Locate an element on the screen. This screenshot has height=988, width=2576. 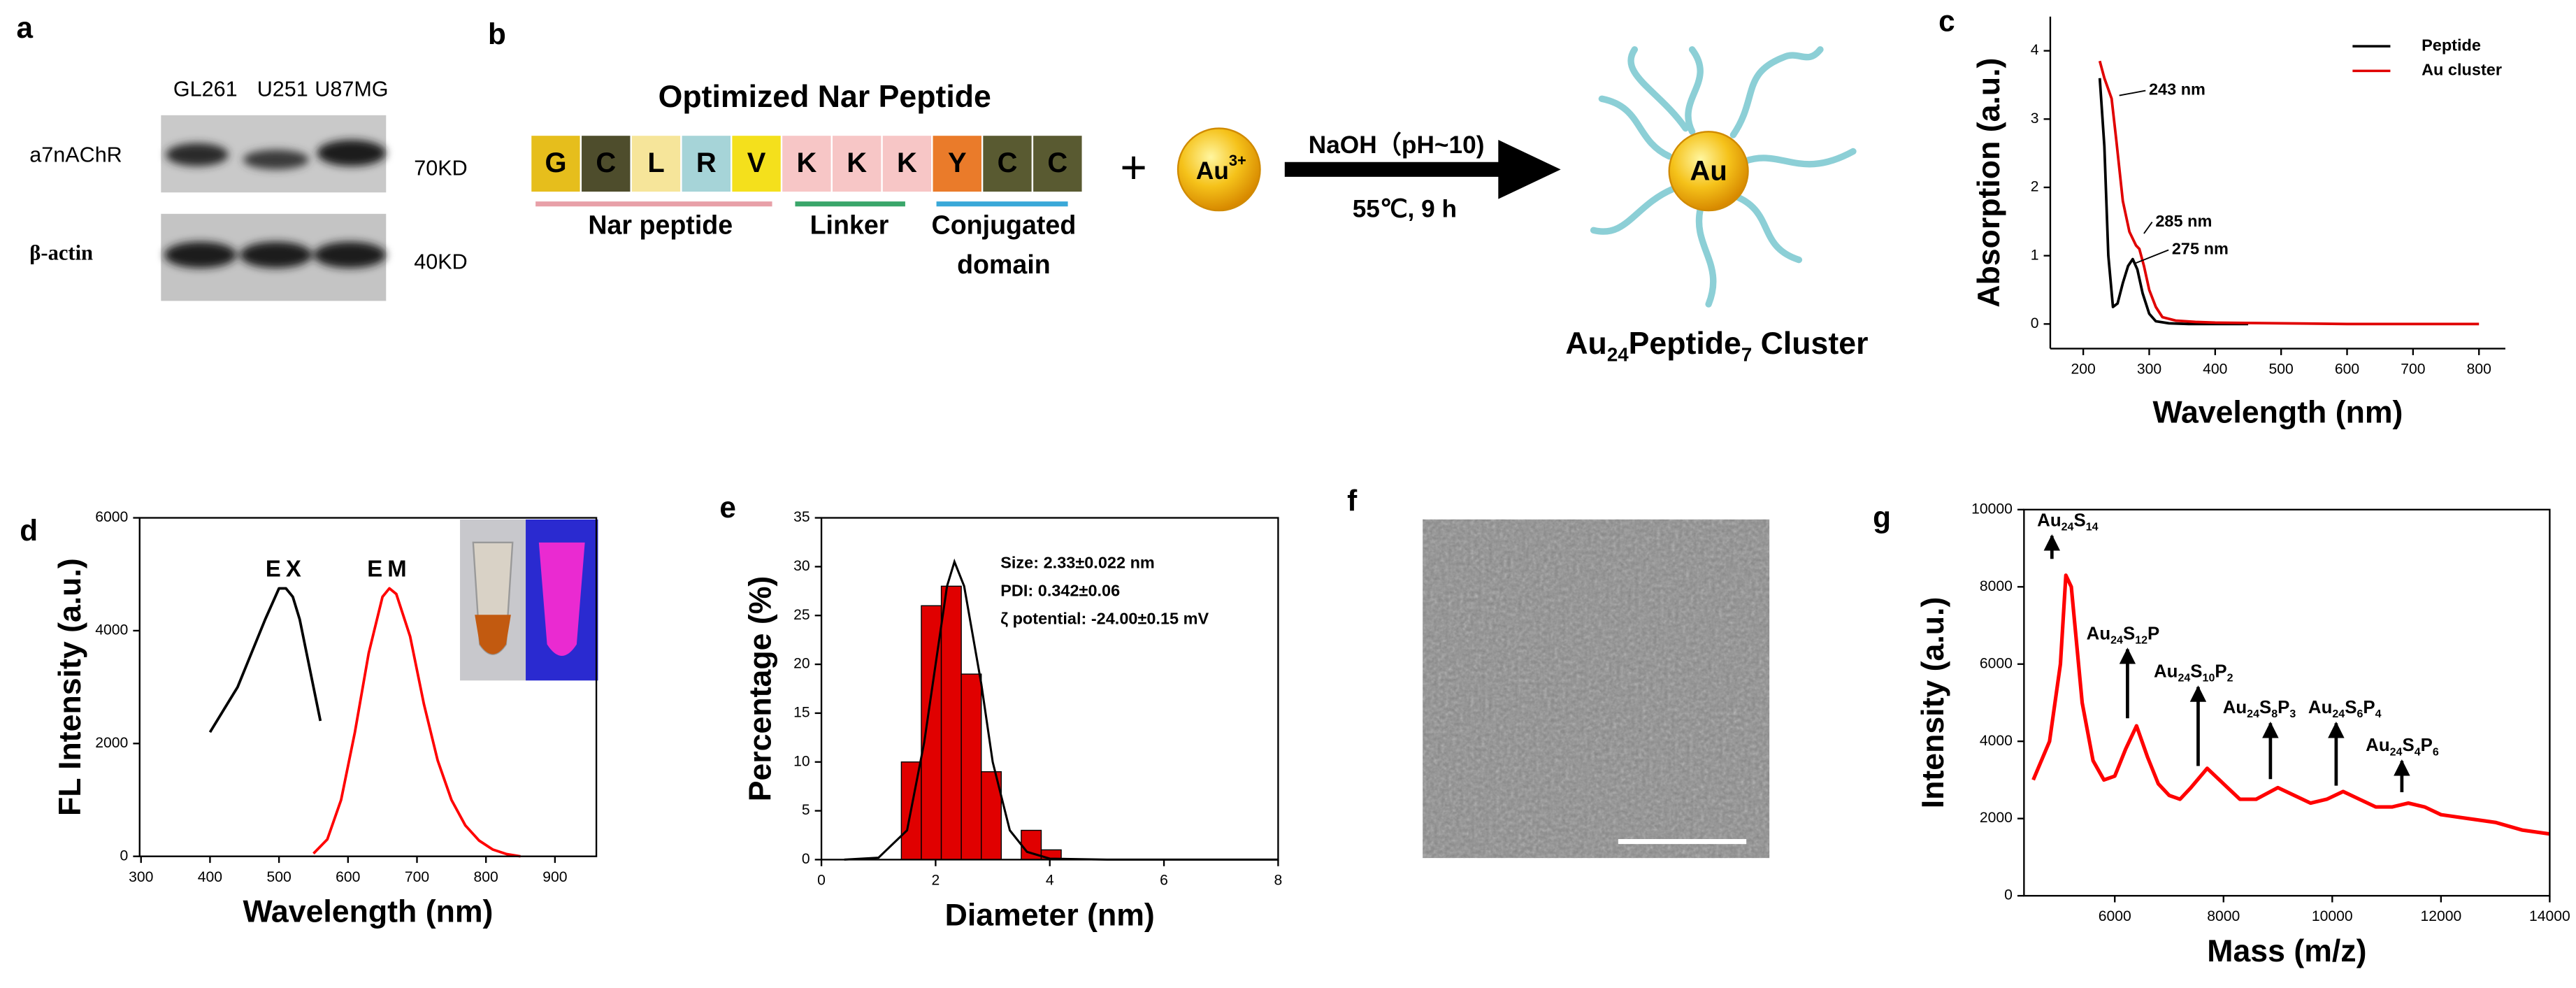
tem-texture is located at coordinates (1596, 689).